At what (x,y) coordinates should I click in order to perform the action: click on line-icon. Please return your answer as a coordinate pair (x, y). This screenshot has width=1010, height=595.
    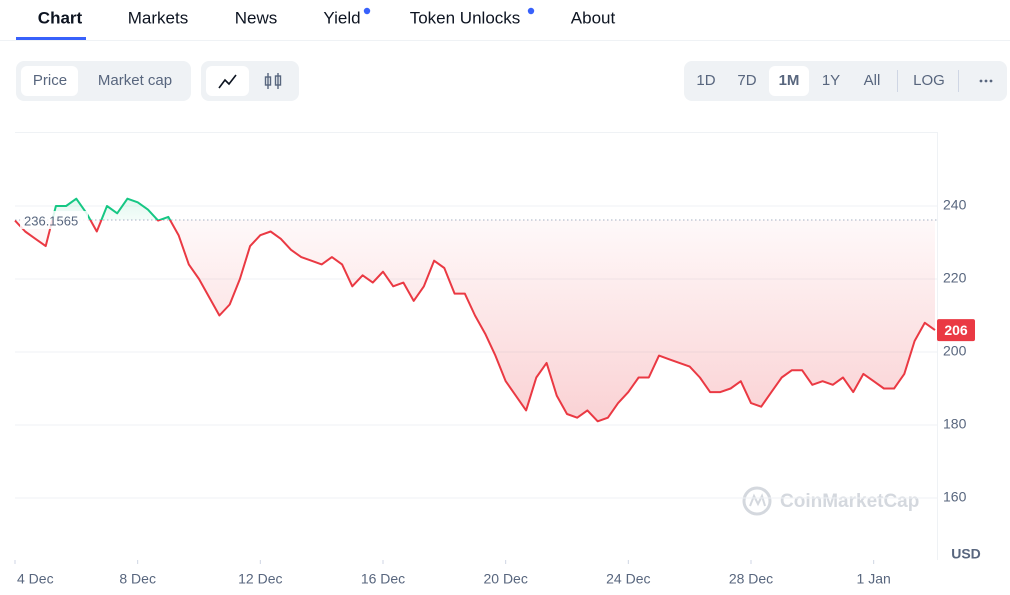
    Looking at the image, I should click on (227, 81).